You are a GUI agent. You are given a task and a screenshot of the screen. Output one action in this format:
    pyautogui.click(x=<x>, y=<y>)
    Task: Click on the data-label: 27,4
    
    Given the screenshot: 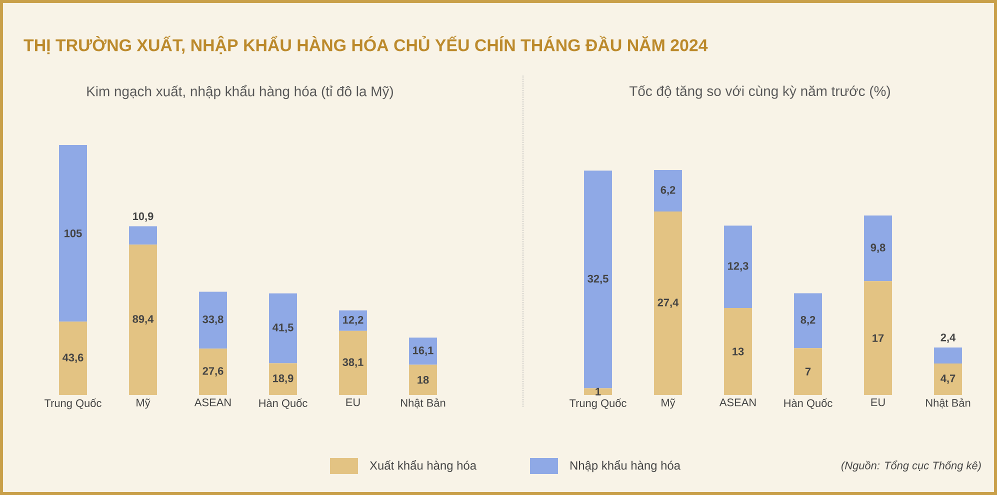 What is the action you would take?
    pyautogui.click(x=668, y=303)
    